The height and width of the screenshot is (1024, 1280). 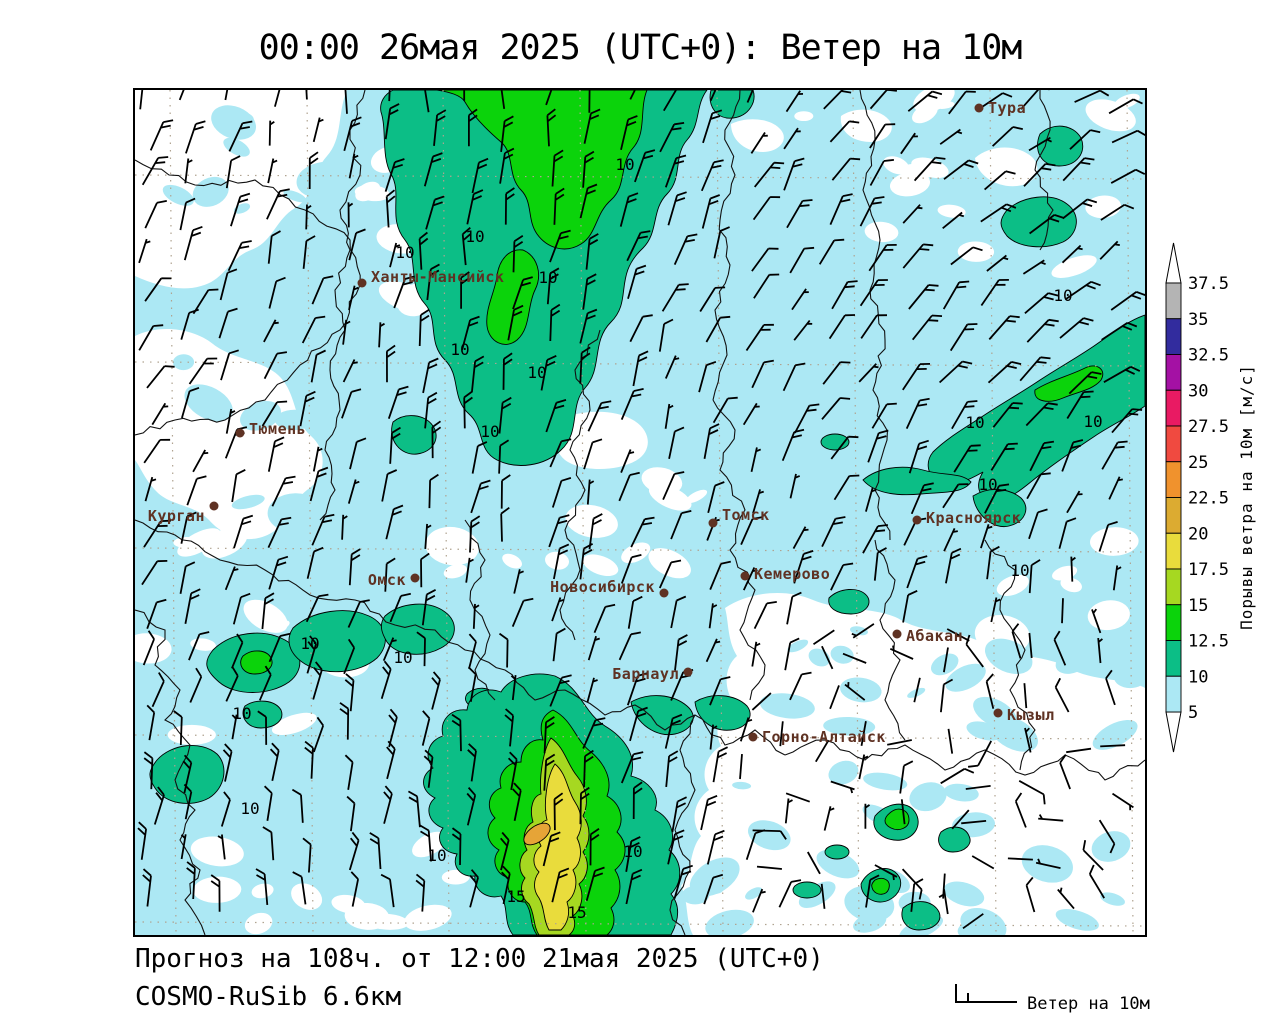 What do you see at coordinates (792, 574) in the screenshot?
I see `city-label: Кемерово` at bounding box center [792, 574].